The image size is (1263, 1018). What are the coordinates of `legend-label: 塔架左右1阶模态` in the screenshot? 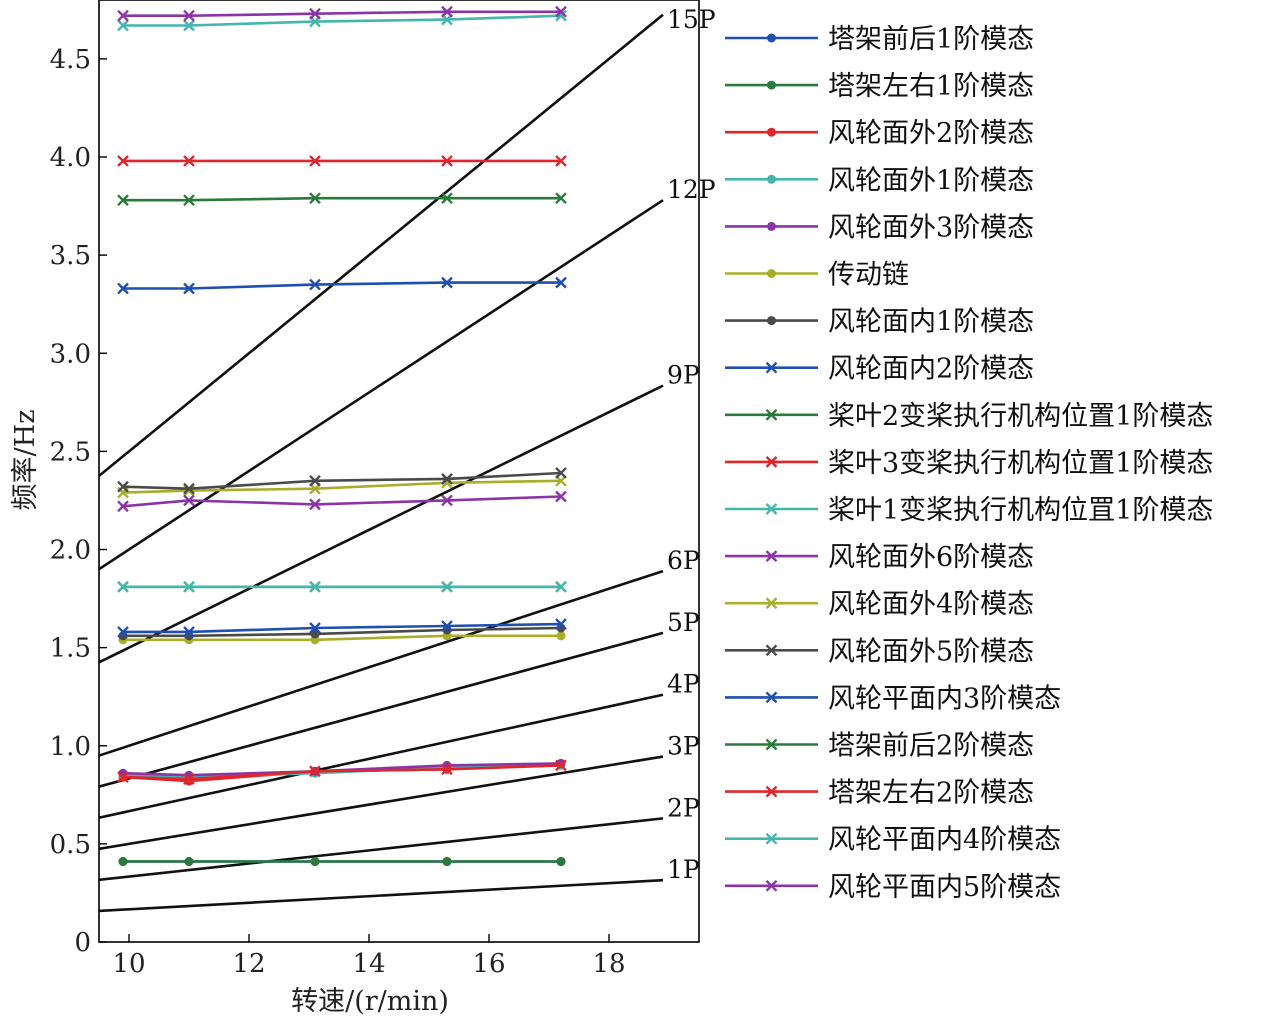 It's located at (931, 86).